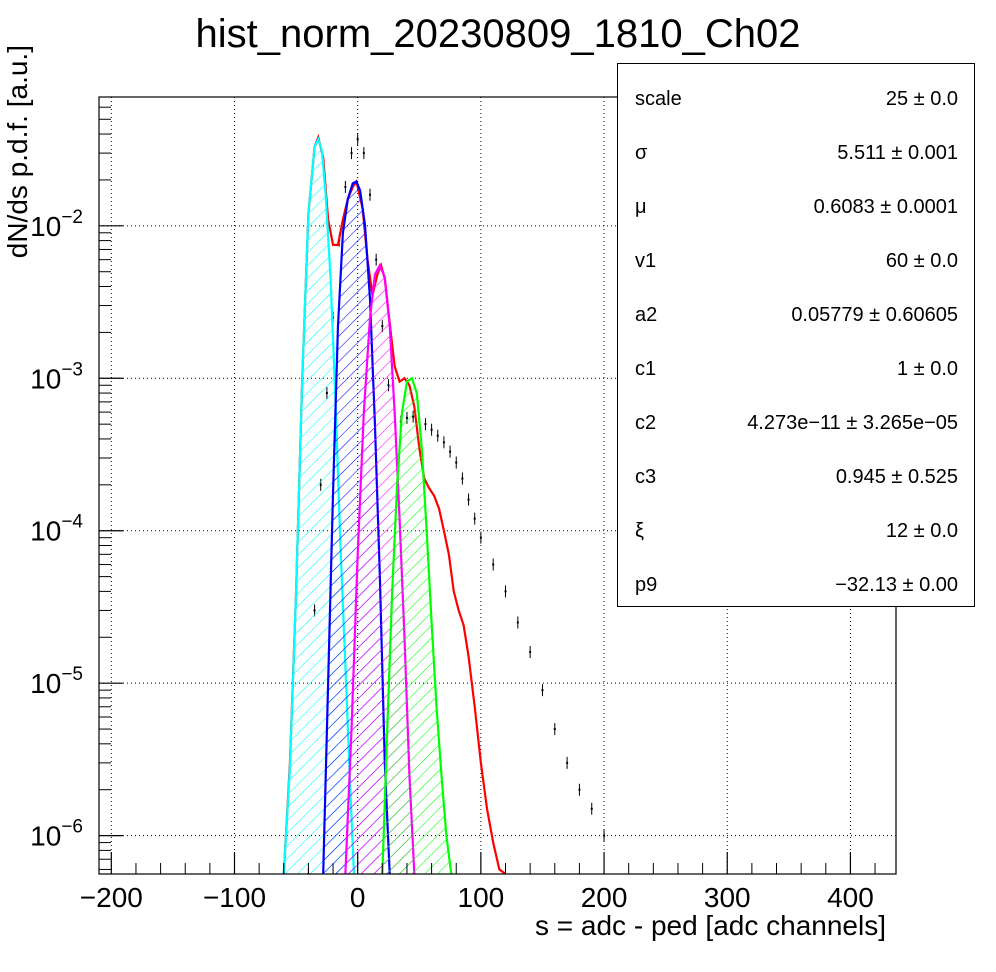 This screenshot has width=996, height=972. Describe the element at coordinates (852, 423) in the screenshot. I see `stat-value: 4.273e−11 ± 3.265e−05` at that location.